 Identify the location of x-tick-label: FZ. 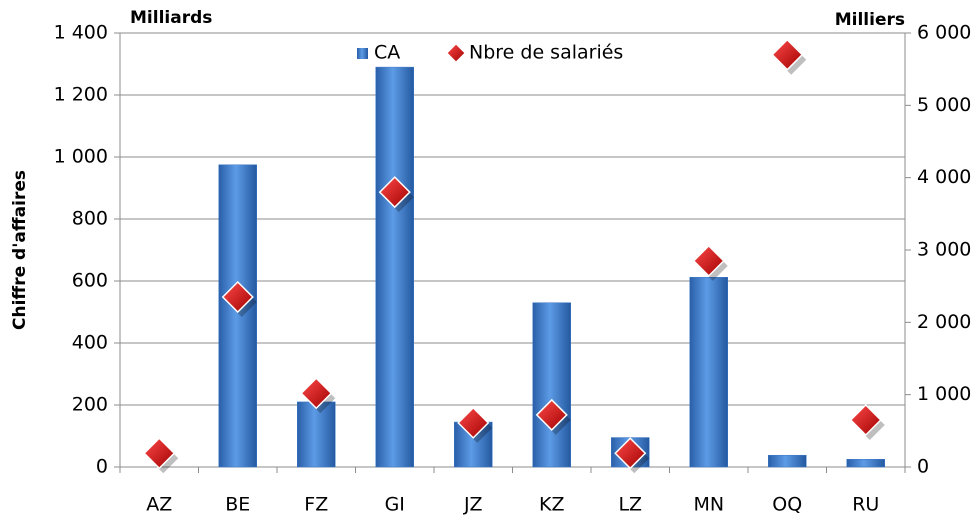
(316, 505).